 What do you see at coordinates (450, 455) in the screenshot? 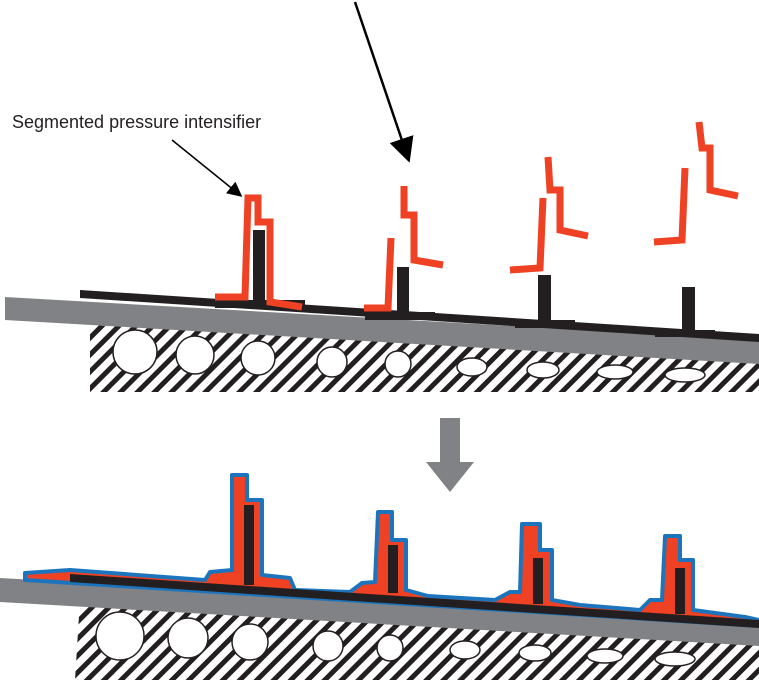
I see `down-arrow` at bounding box center [450, 455].